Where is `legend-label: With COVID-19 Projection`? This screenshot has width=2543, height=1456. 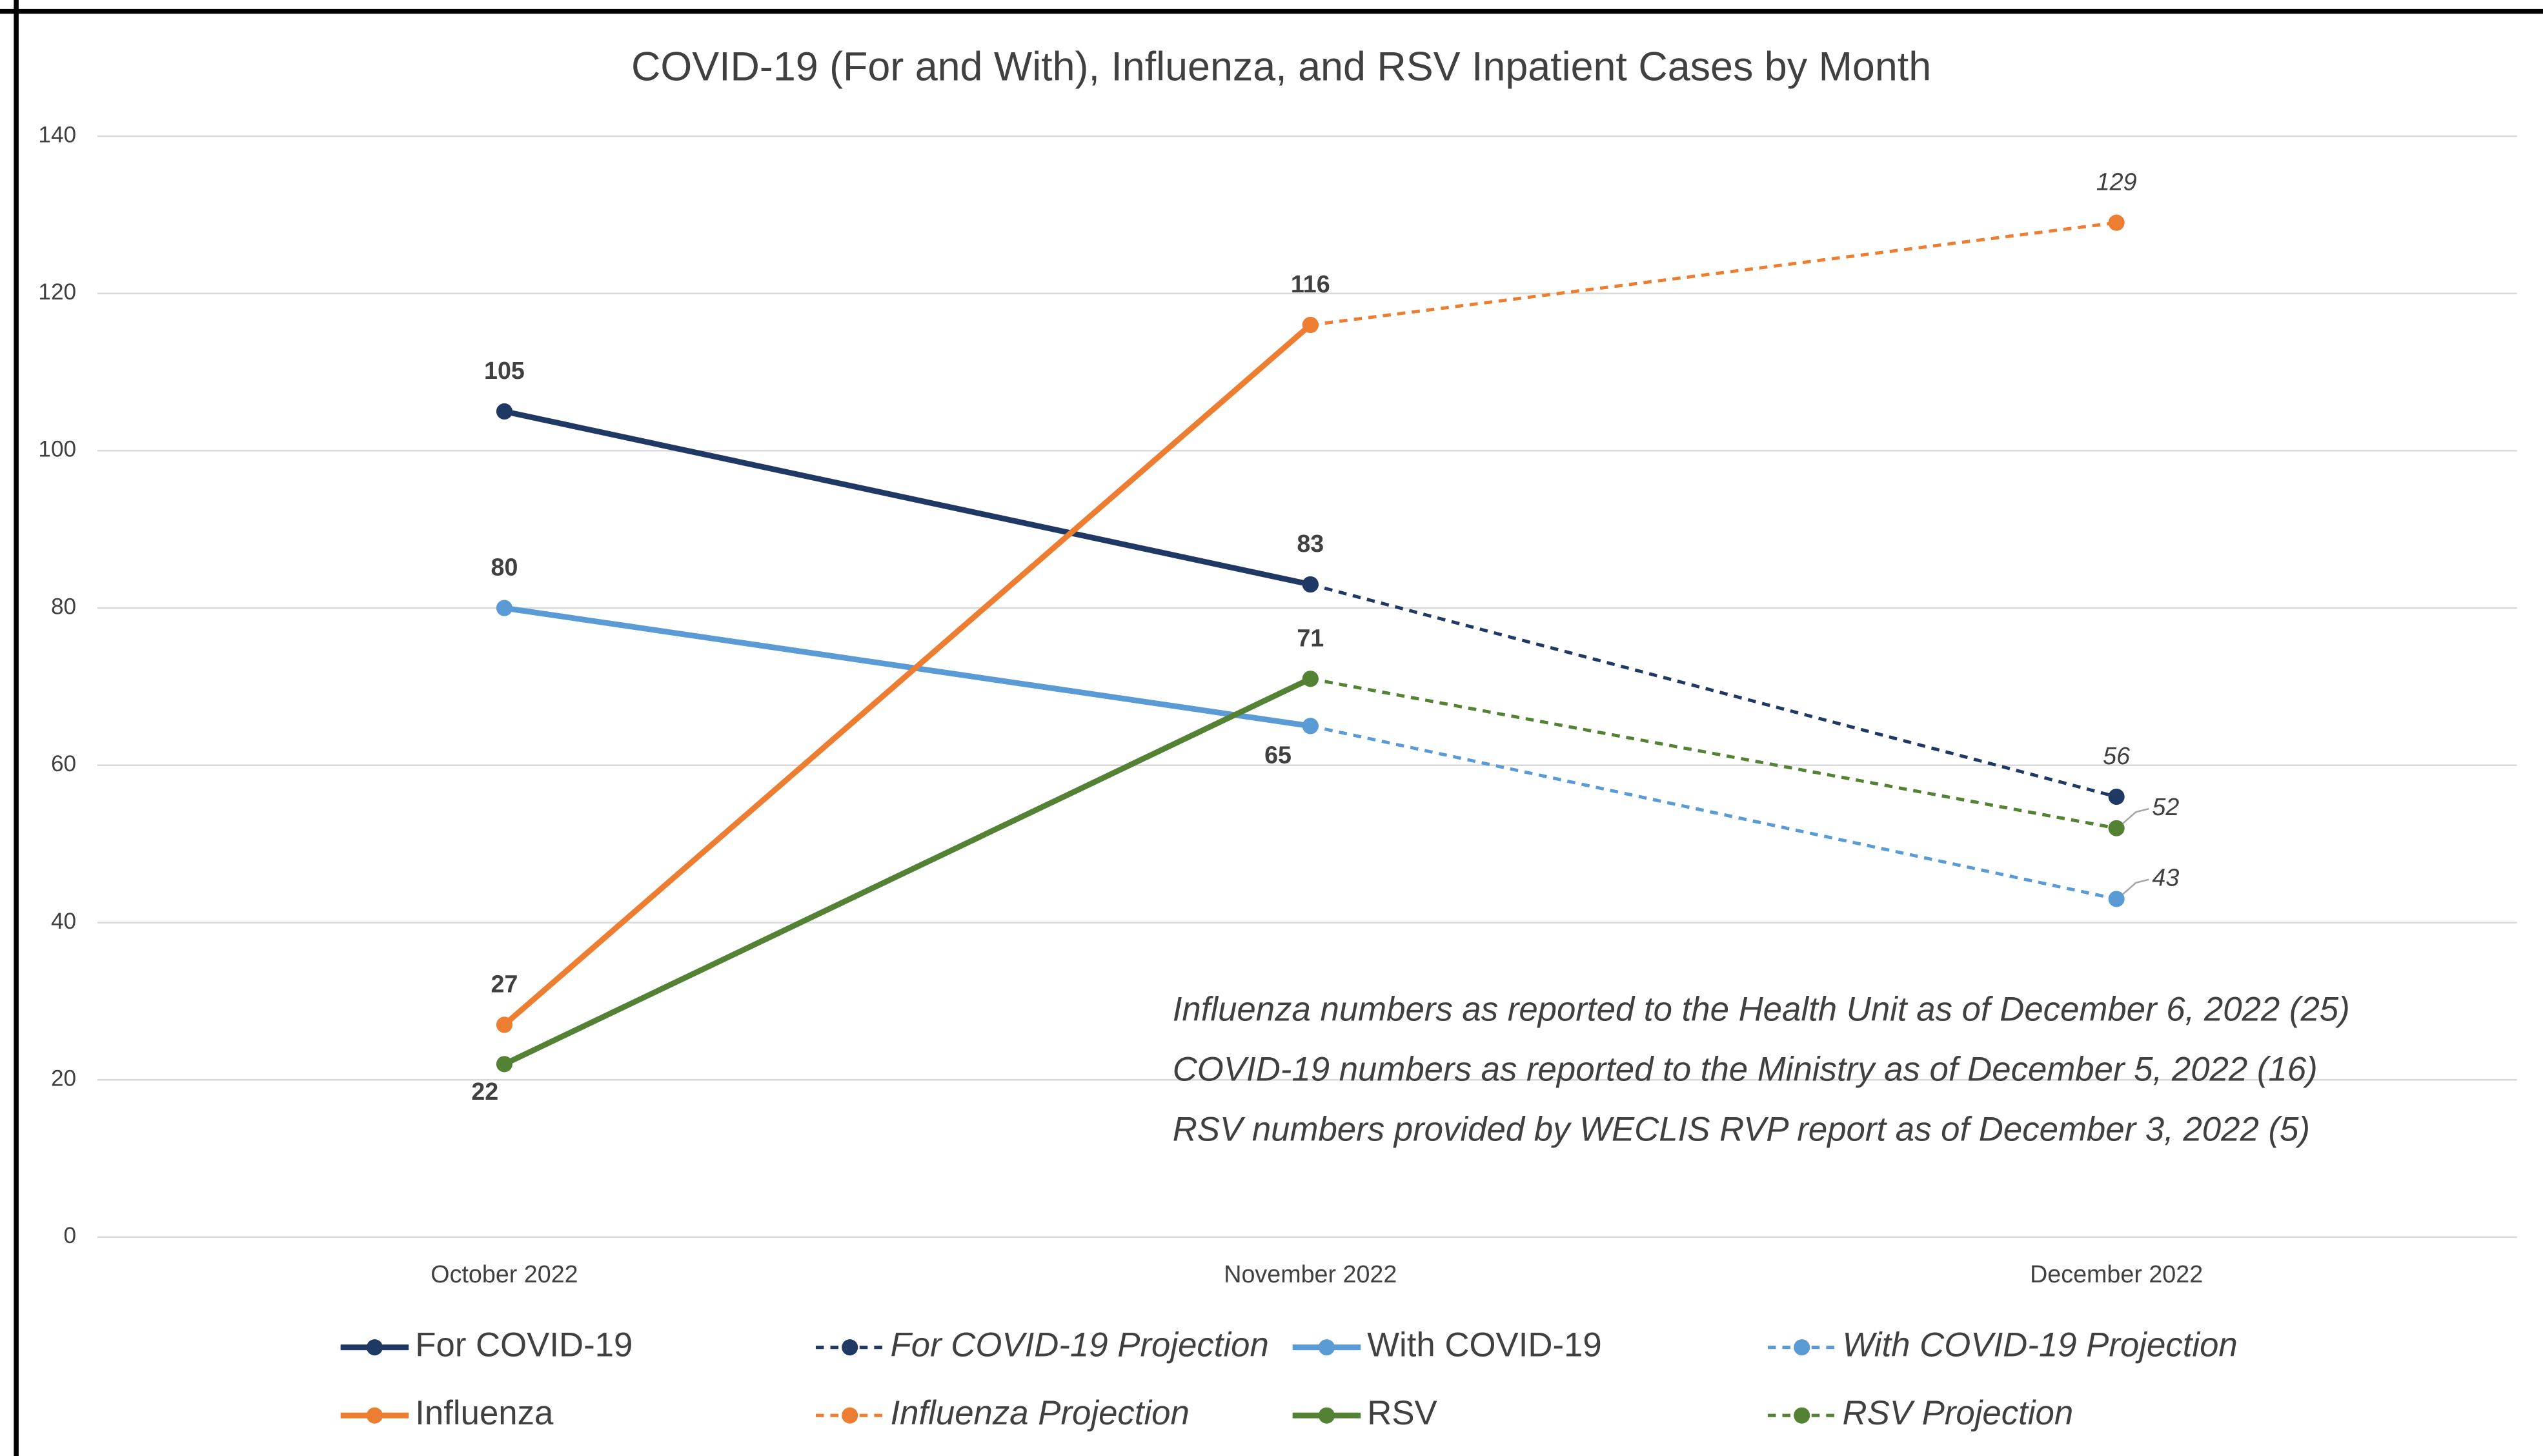 legend-label: With COVID-19 Projection is located at coordinates (2039, 1345).